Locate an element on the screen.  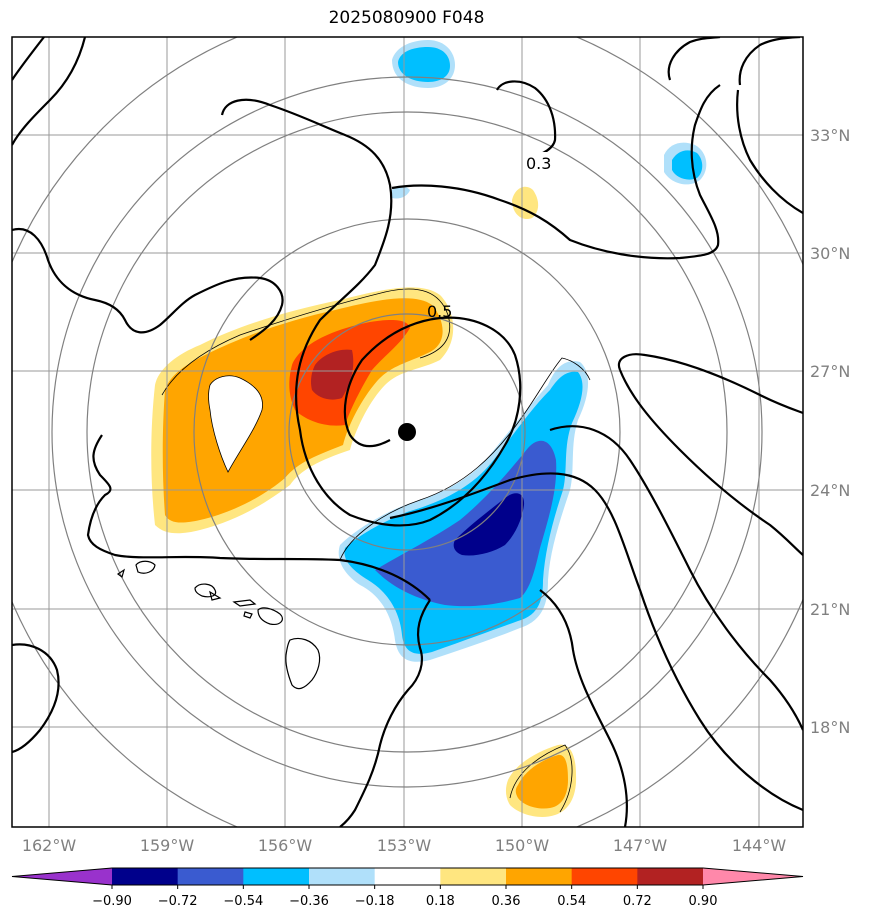
colorbar-tick-label: −0.90 is located at coordinates (112, 901).